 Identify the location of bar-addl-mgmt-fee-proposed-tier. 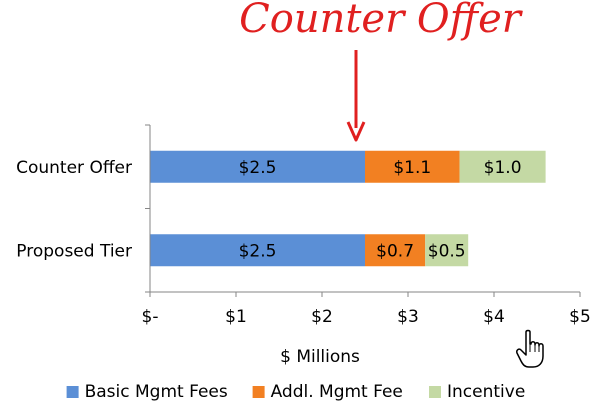
(395, 250).